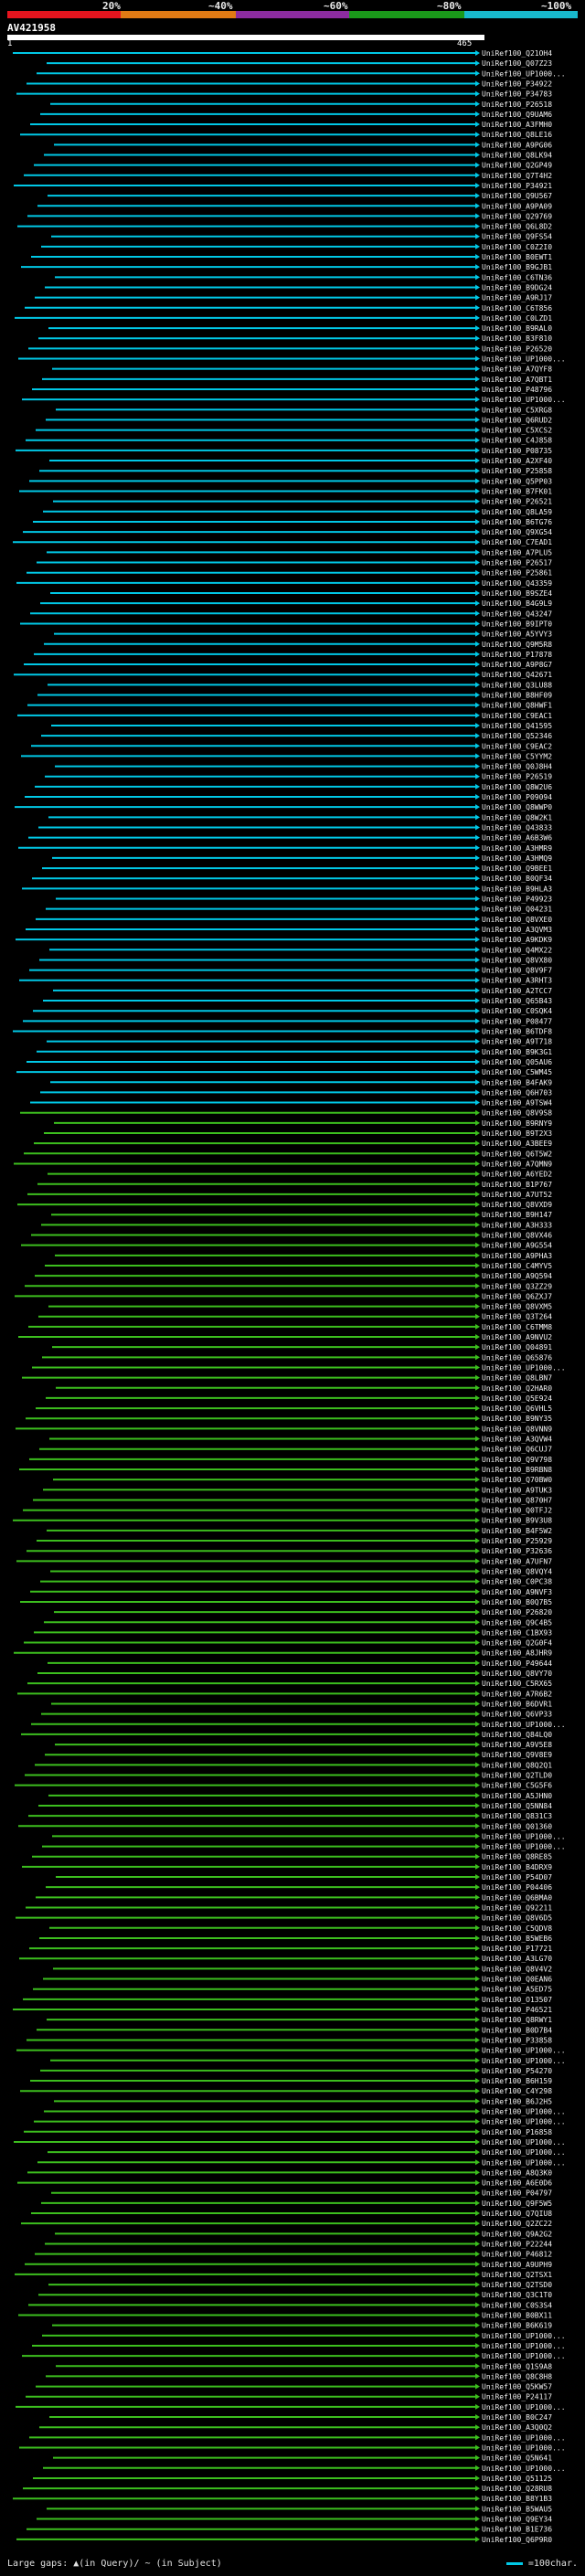 Image resolution: width=585 pixels, height=2576 pixels. I want to click on hit-label: UniRef100_Q9UAM6, so click(517, 115).